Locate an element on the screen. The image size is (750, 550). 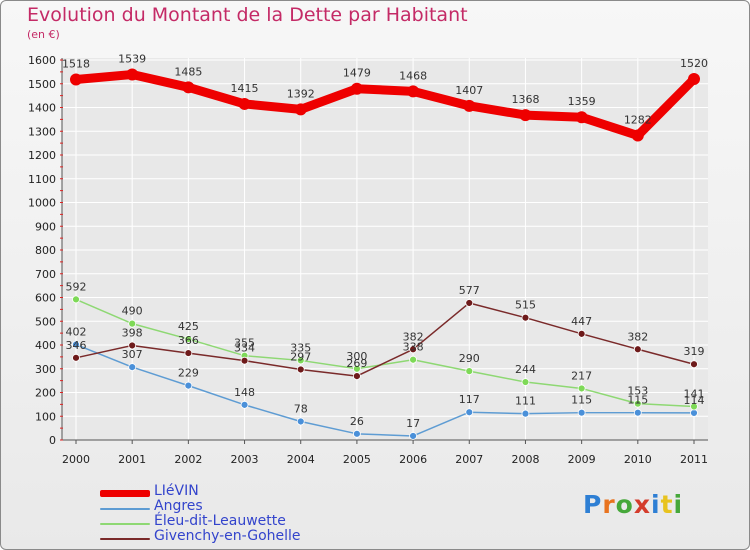
data-label: 335 is located at coordinates (300, 347).